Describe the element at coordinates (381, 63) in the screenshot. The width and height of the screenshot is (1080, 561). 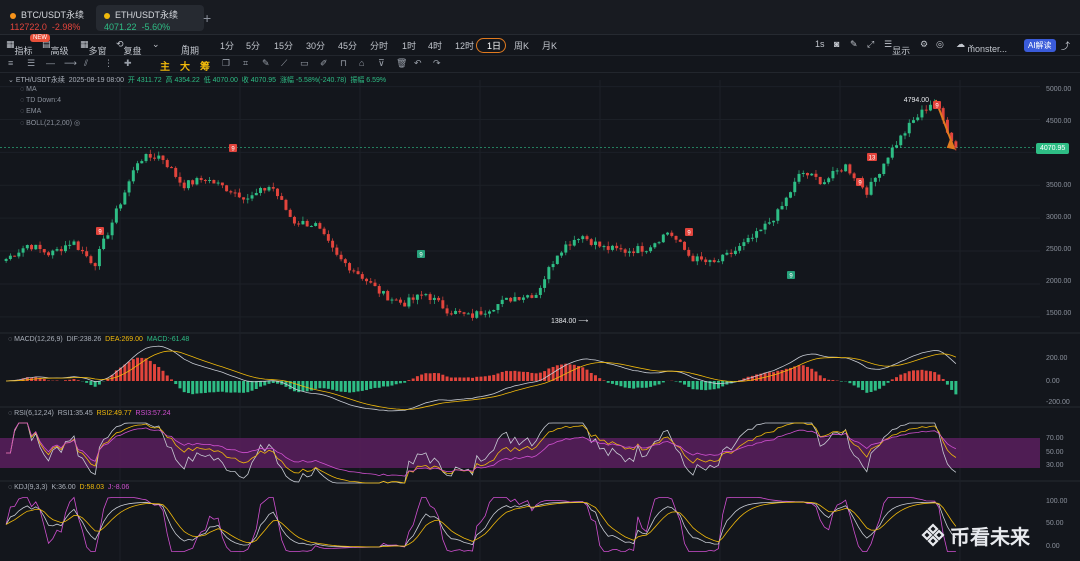
I see `filter-icon: ⊽` at that location.